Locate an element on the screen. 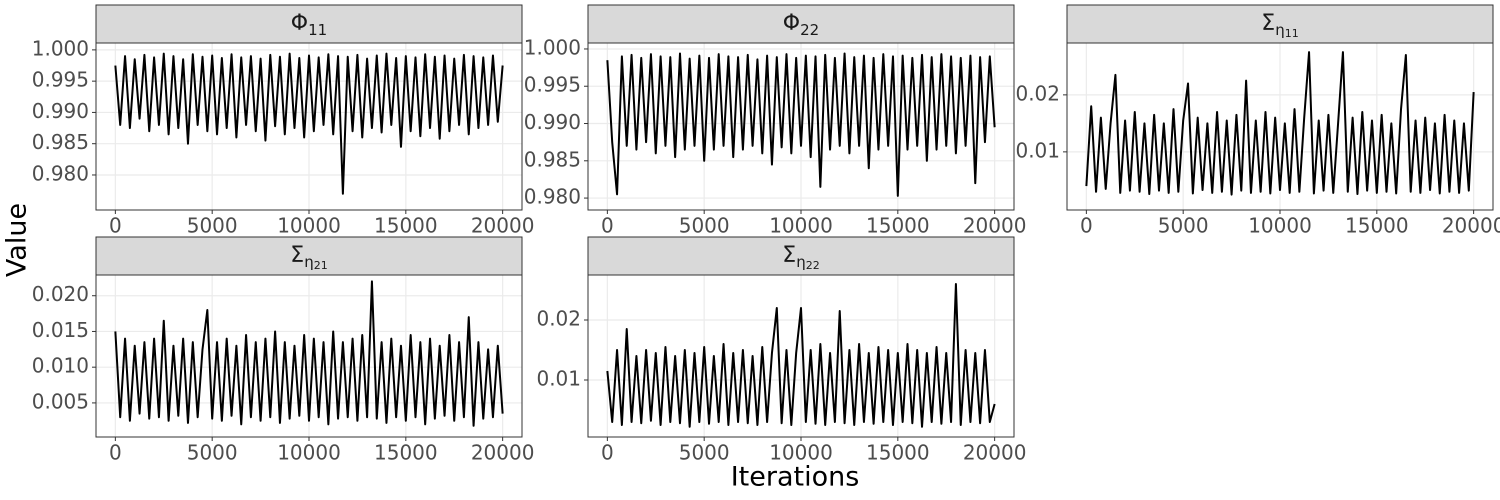  y-tick-label: 0.015 is located at coordinates (60, 330).